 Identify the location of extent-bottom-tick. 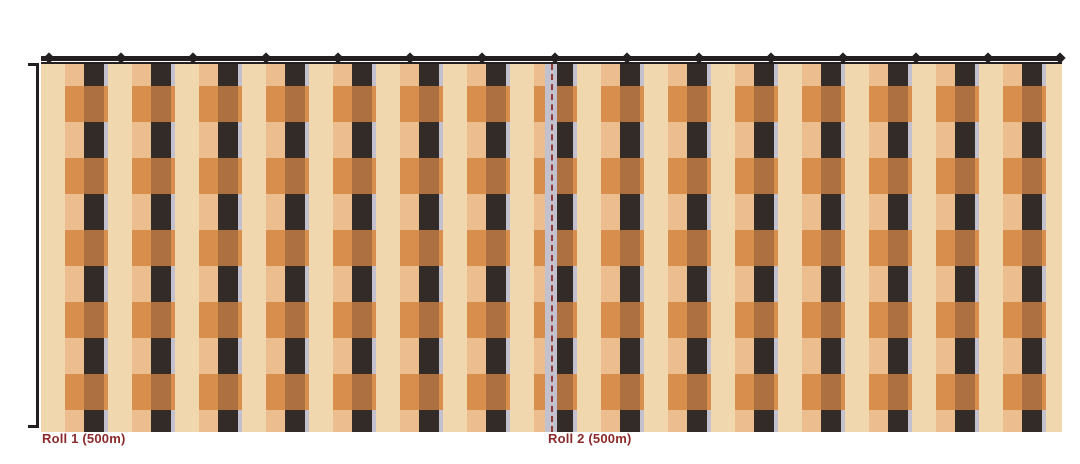
(33, 426).